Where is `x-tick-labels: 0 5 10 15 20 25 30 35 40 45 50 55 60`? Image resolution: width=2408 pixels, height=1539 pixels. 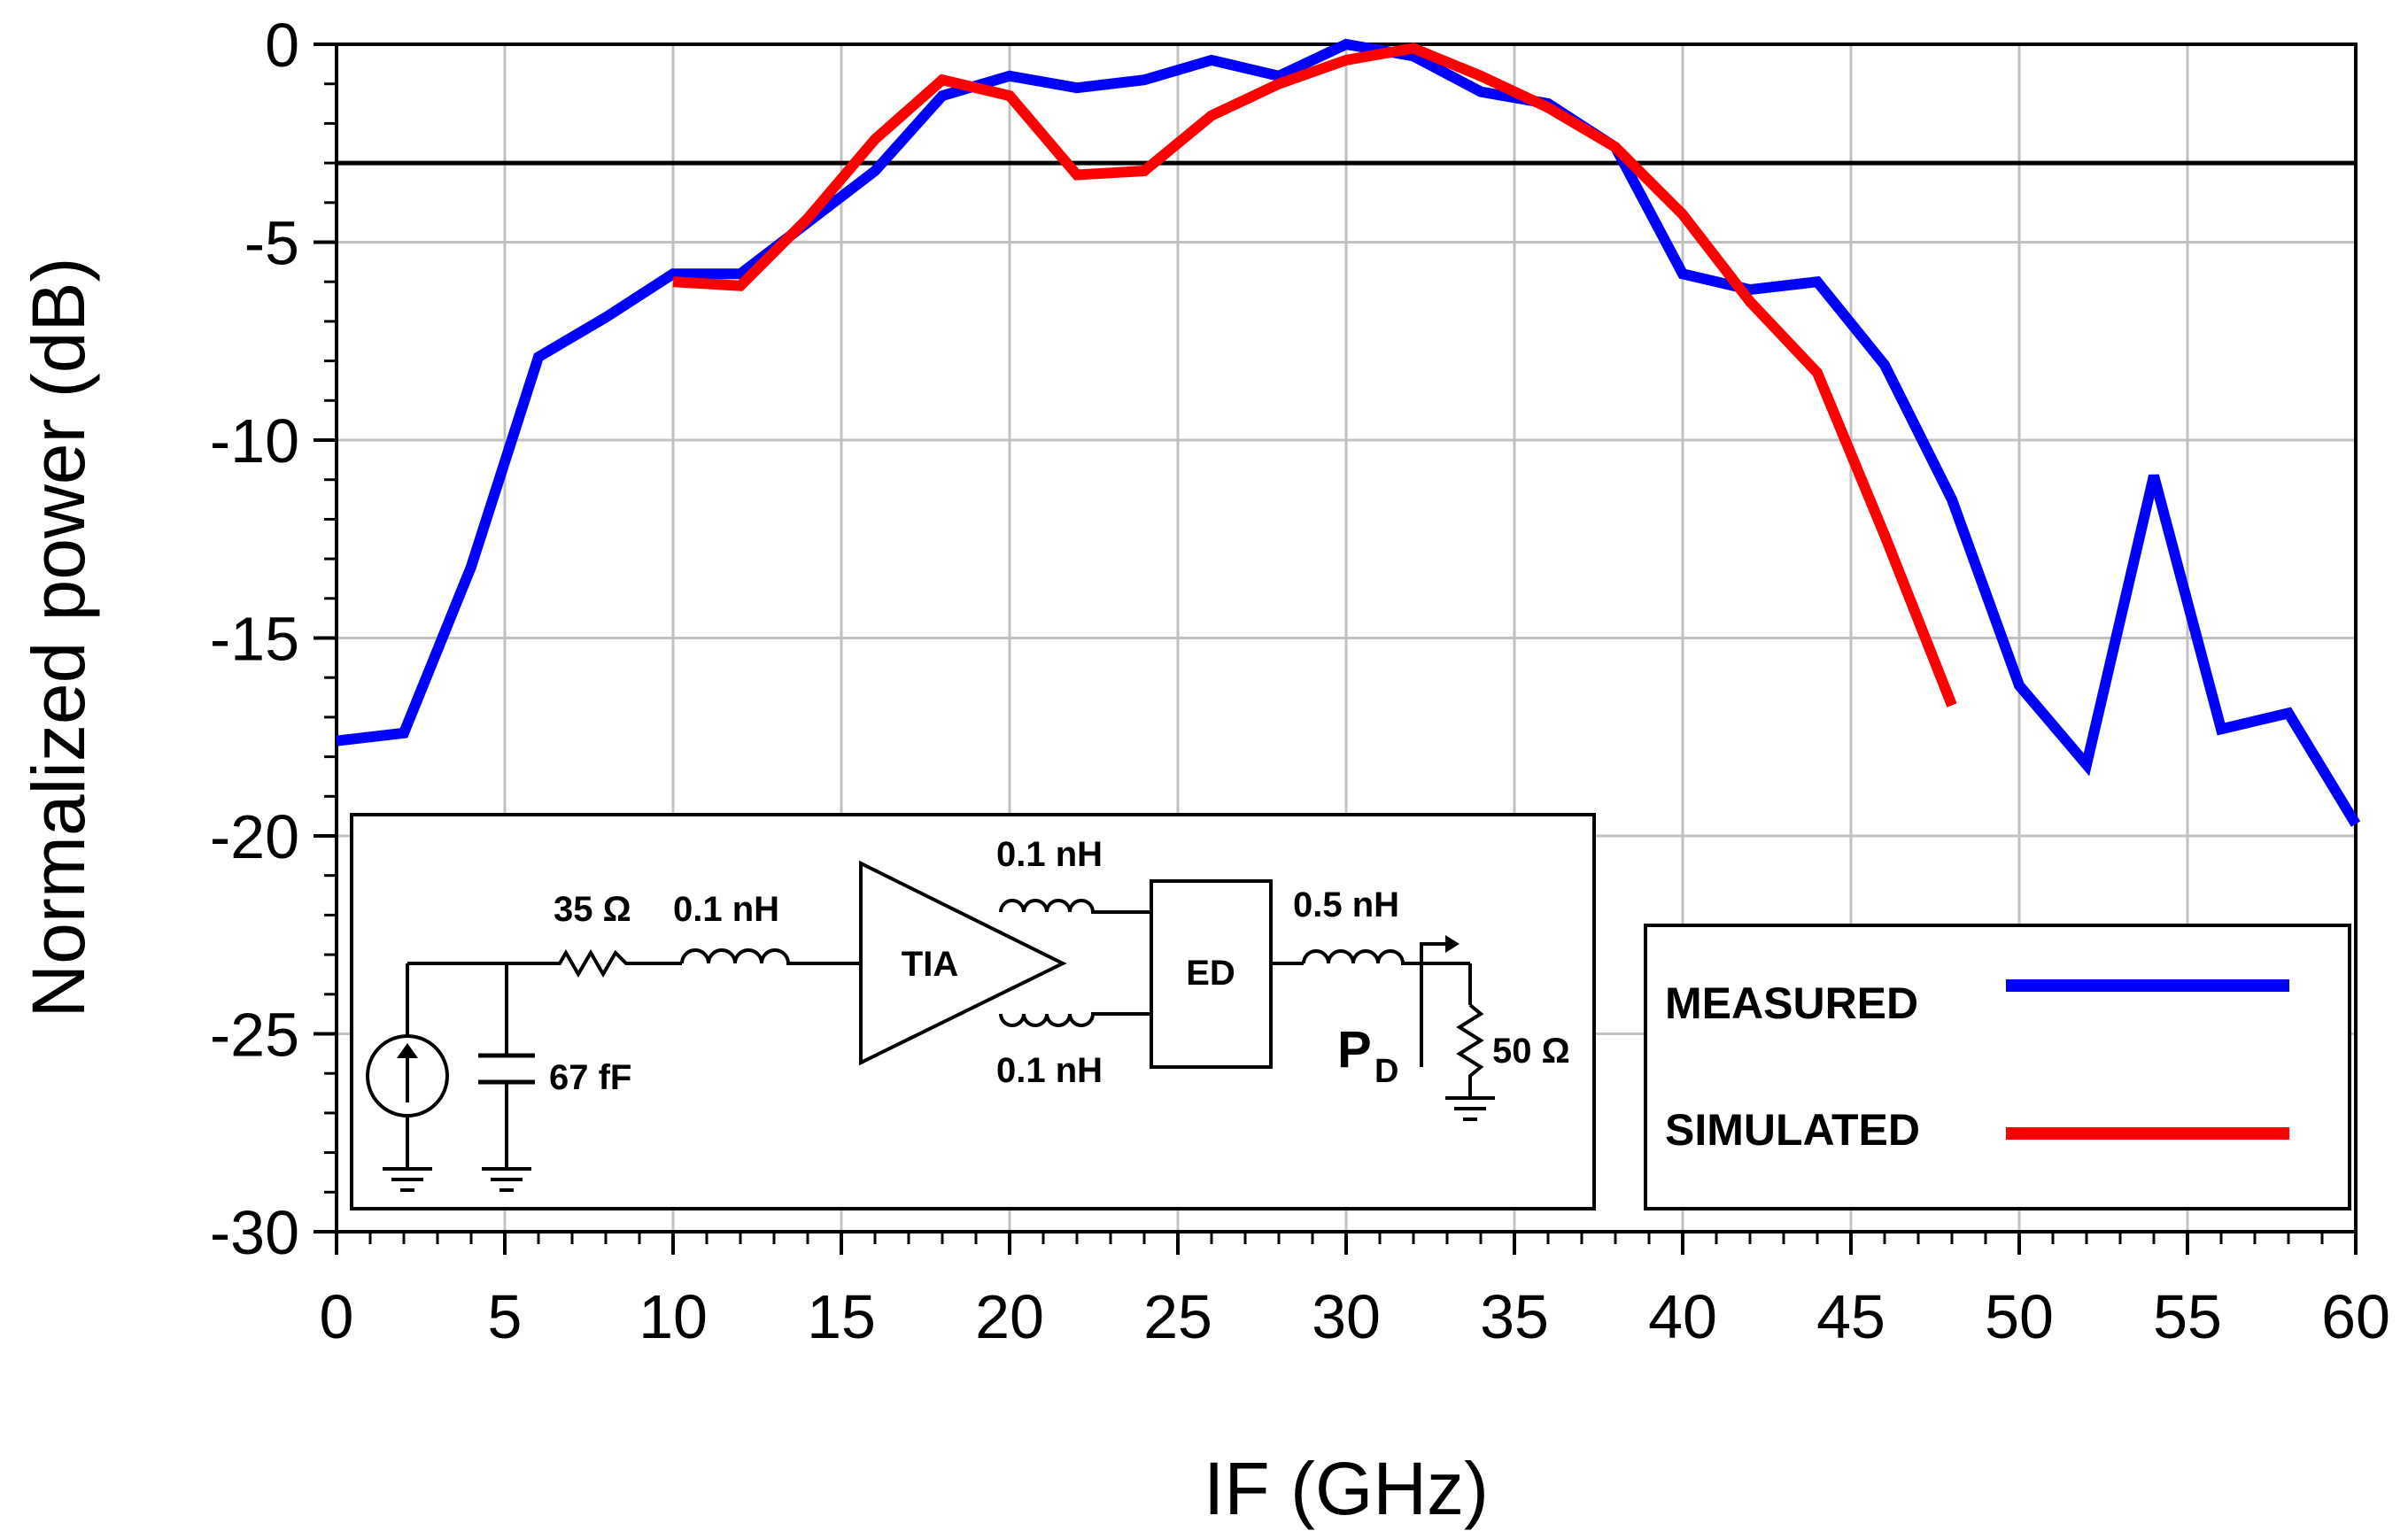 x-tick-labels: 0 5 10 15 20 25 30 35 40 45 50 55 60 is located at coordinates (1355, 1316).